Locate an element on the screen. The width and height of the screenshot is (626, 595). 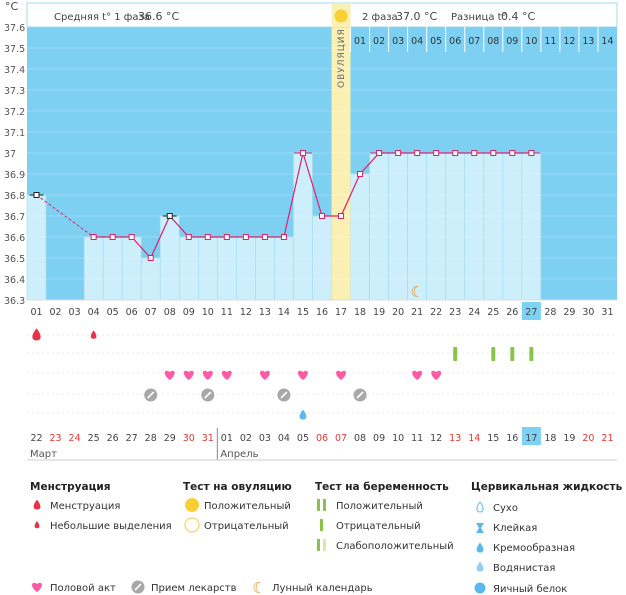
calendar-date: 15 is located at coordinates (493, 438).